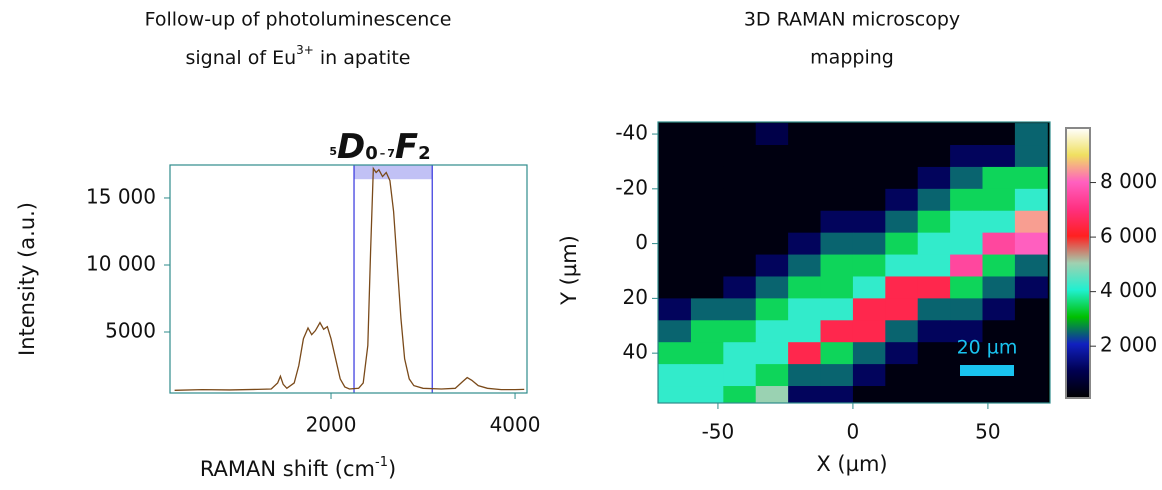 This screenshot has width=1162, height=490. What do you see at coordinates (287, 469) in the screenshot?
I see `label-part: RAMAN shift (cm` at bounding box center [287, 469].